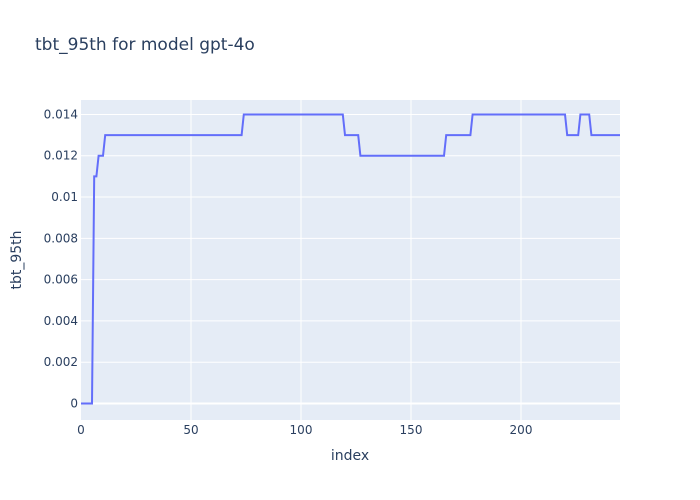 The width and height of the screenshot is (700, 500). What do you see at coordinates (61, 280) in the screenshot?
I see `y-tick-label: 0.006` at bounding box center [61, 280].